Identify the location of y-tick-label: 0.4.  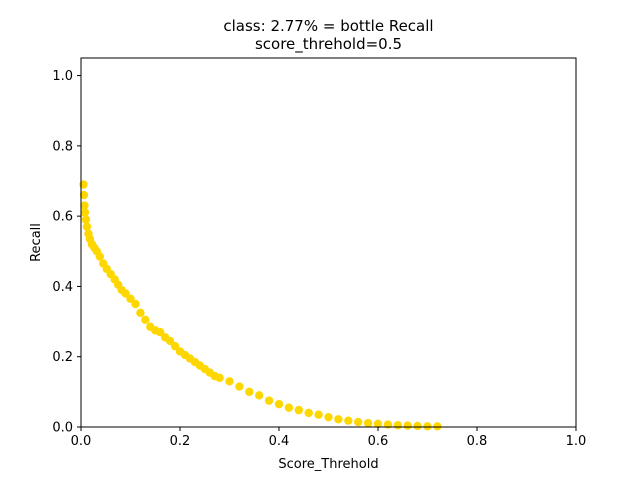
(62, 287).